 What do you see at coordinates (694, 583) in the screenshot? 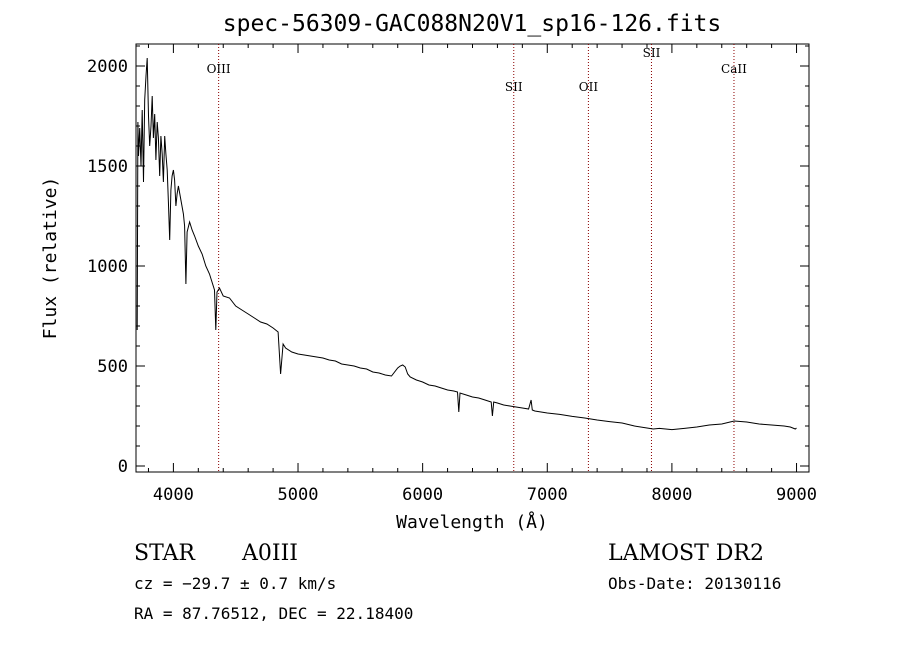
I see `obs-date: Obs-Date: 20130116` at bounding box center [694, 583].